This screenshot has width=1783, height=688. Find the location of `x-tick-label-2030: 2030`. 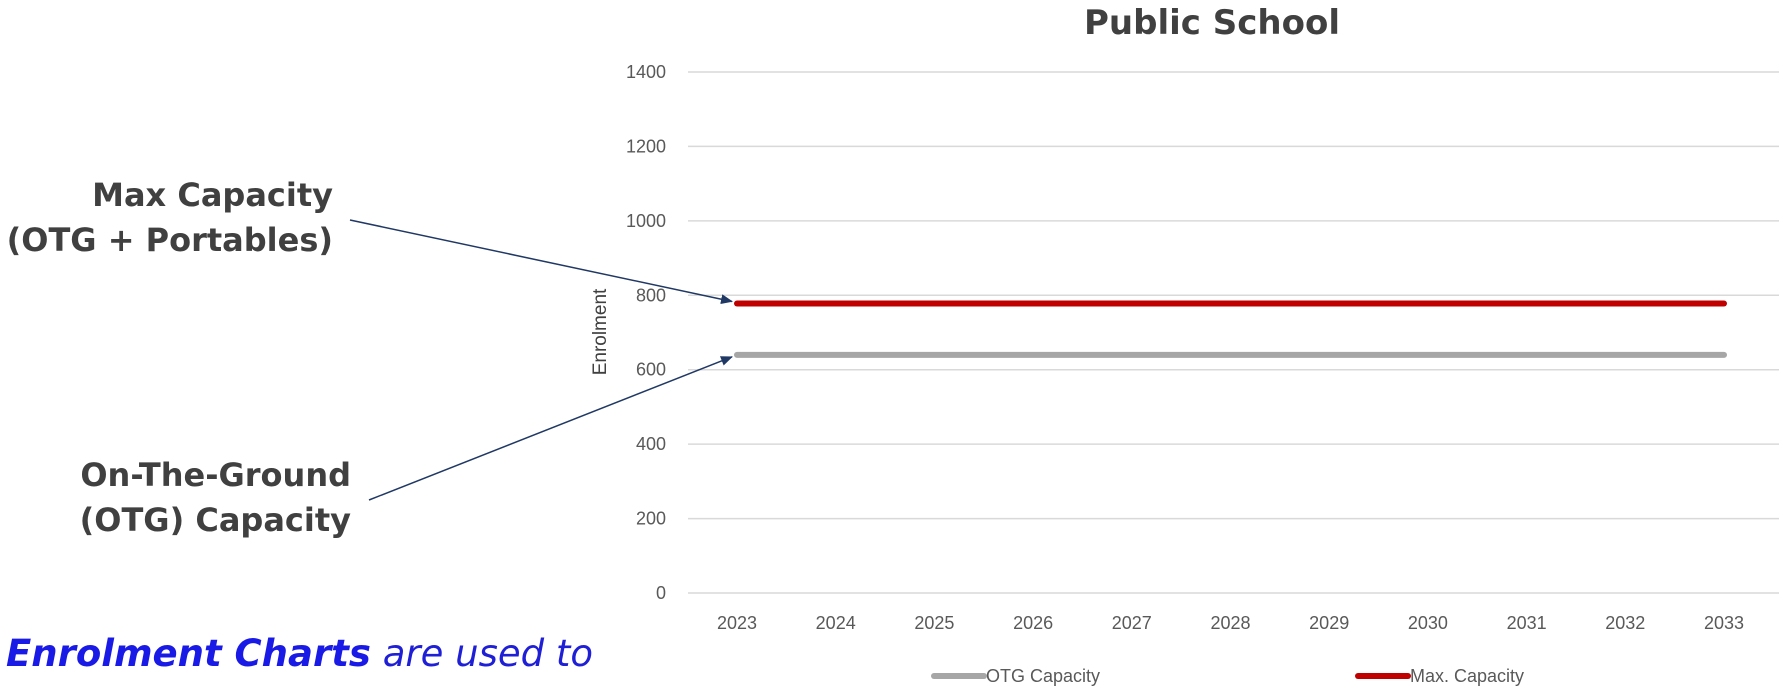

x-tick-label-2030: 2030 is located at coordinates (1428, 623).